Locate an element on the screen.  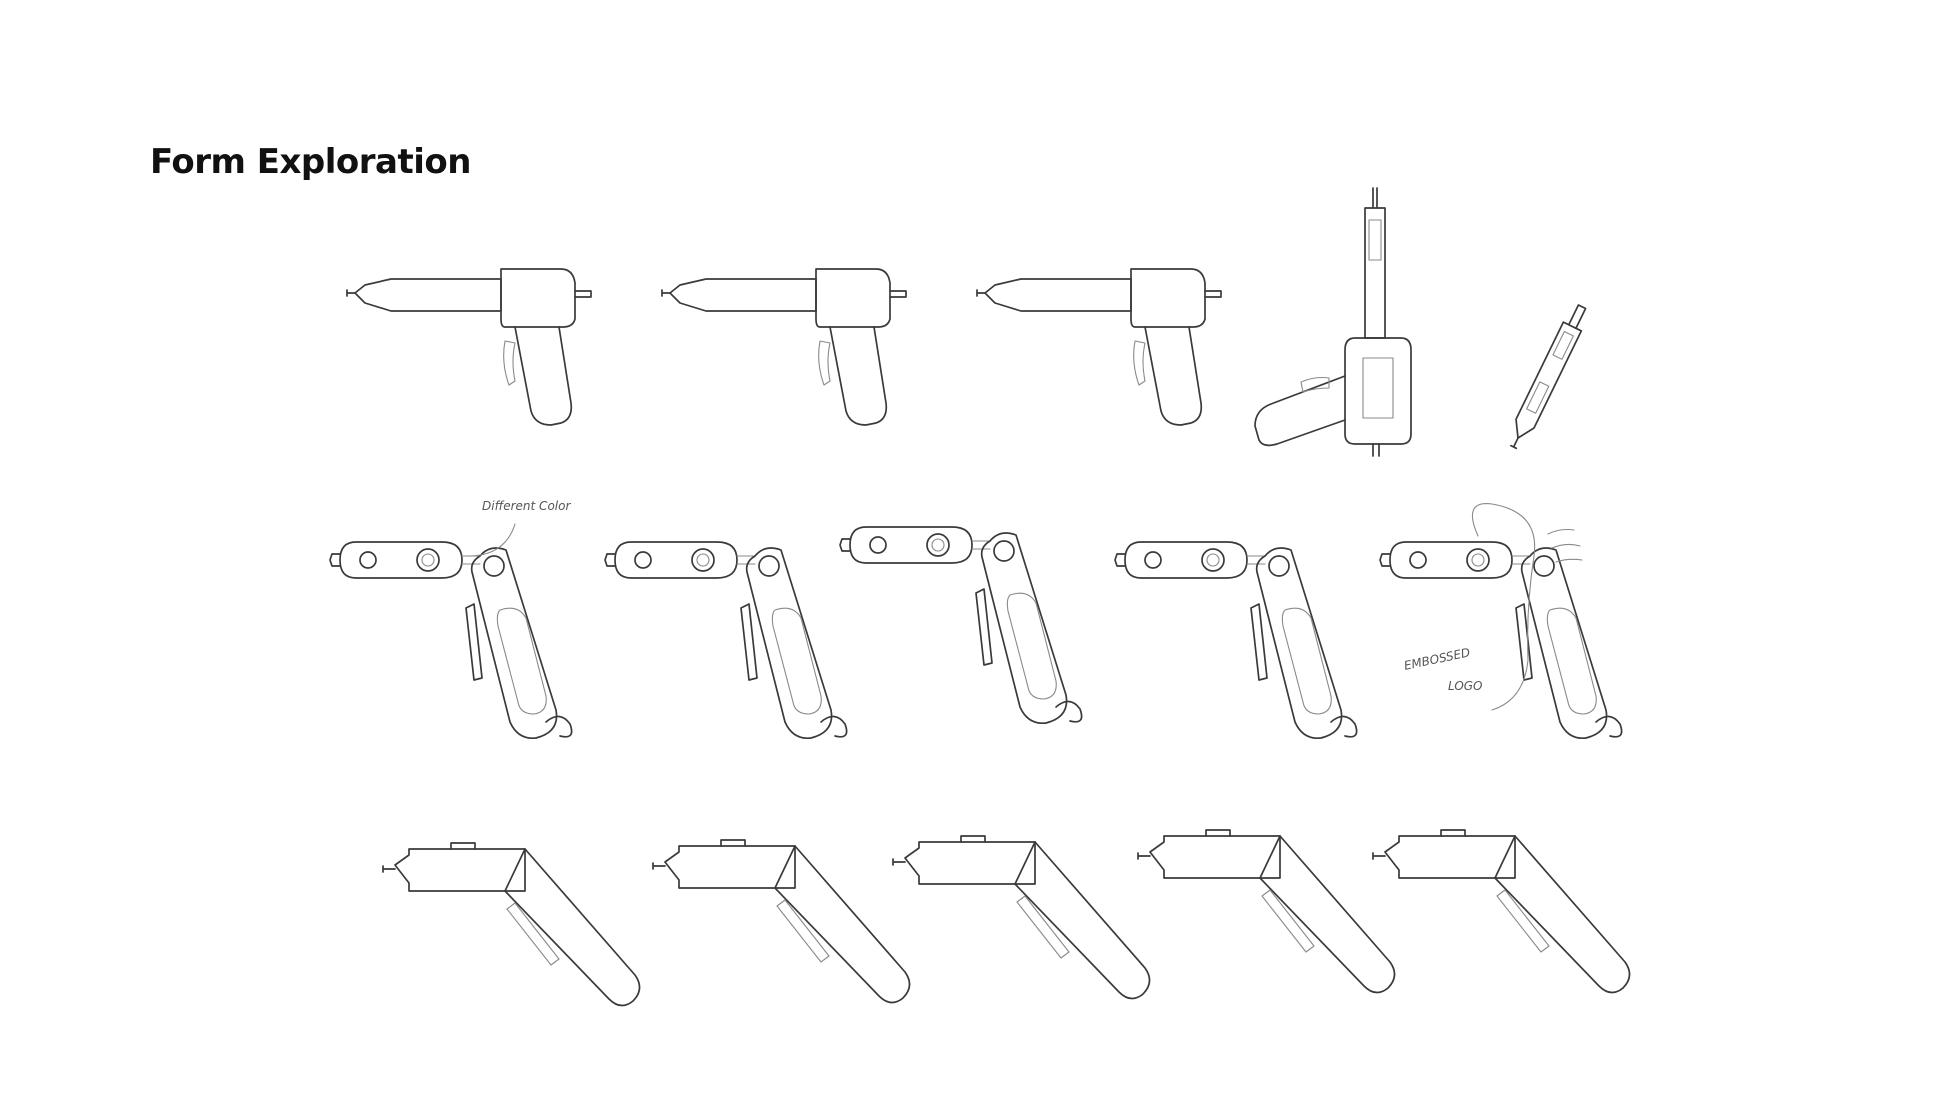
annotation-leader is located at coordinates (491, 540).